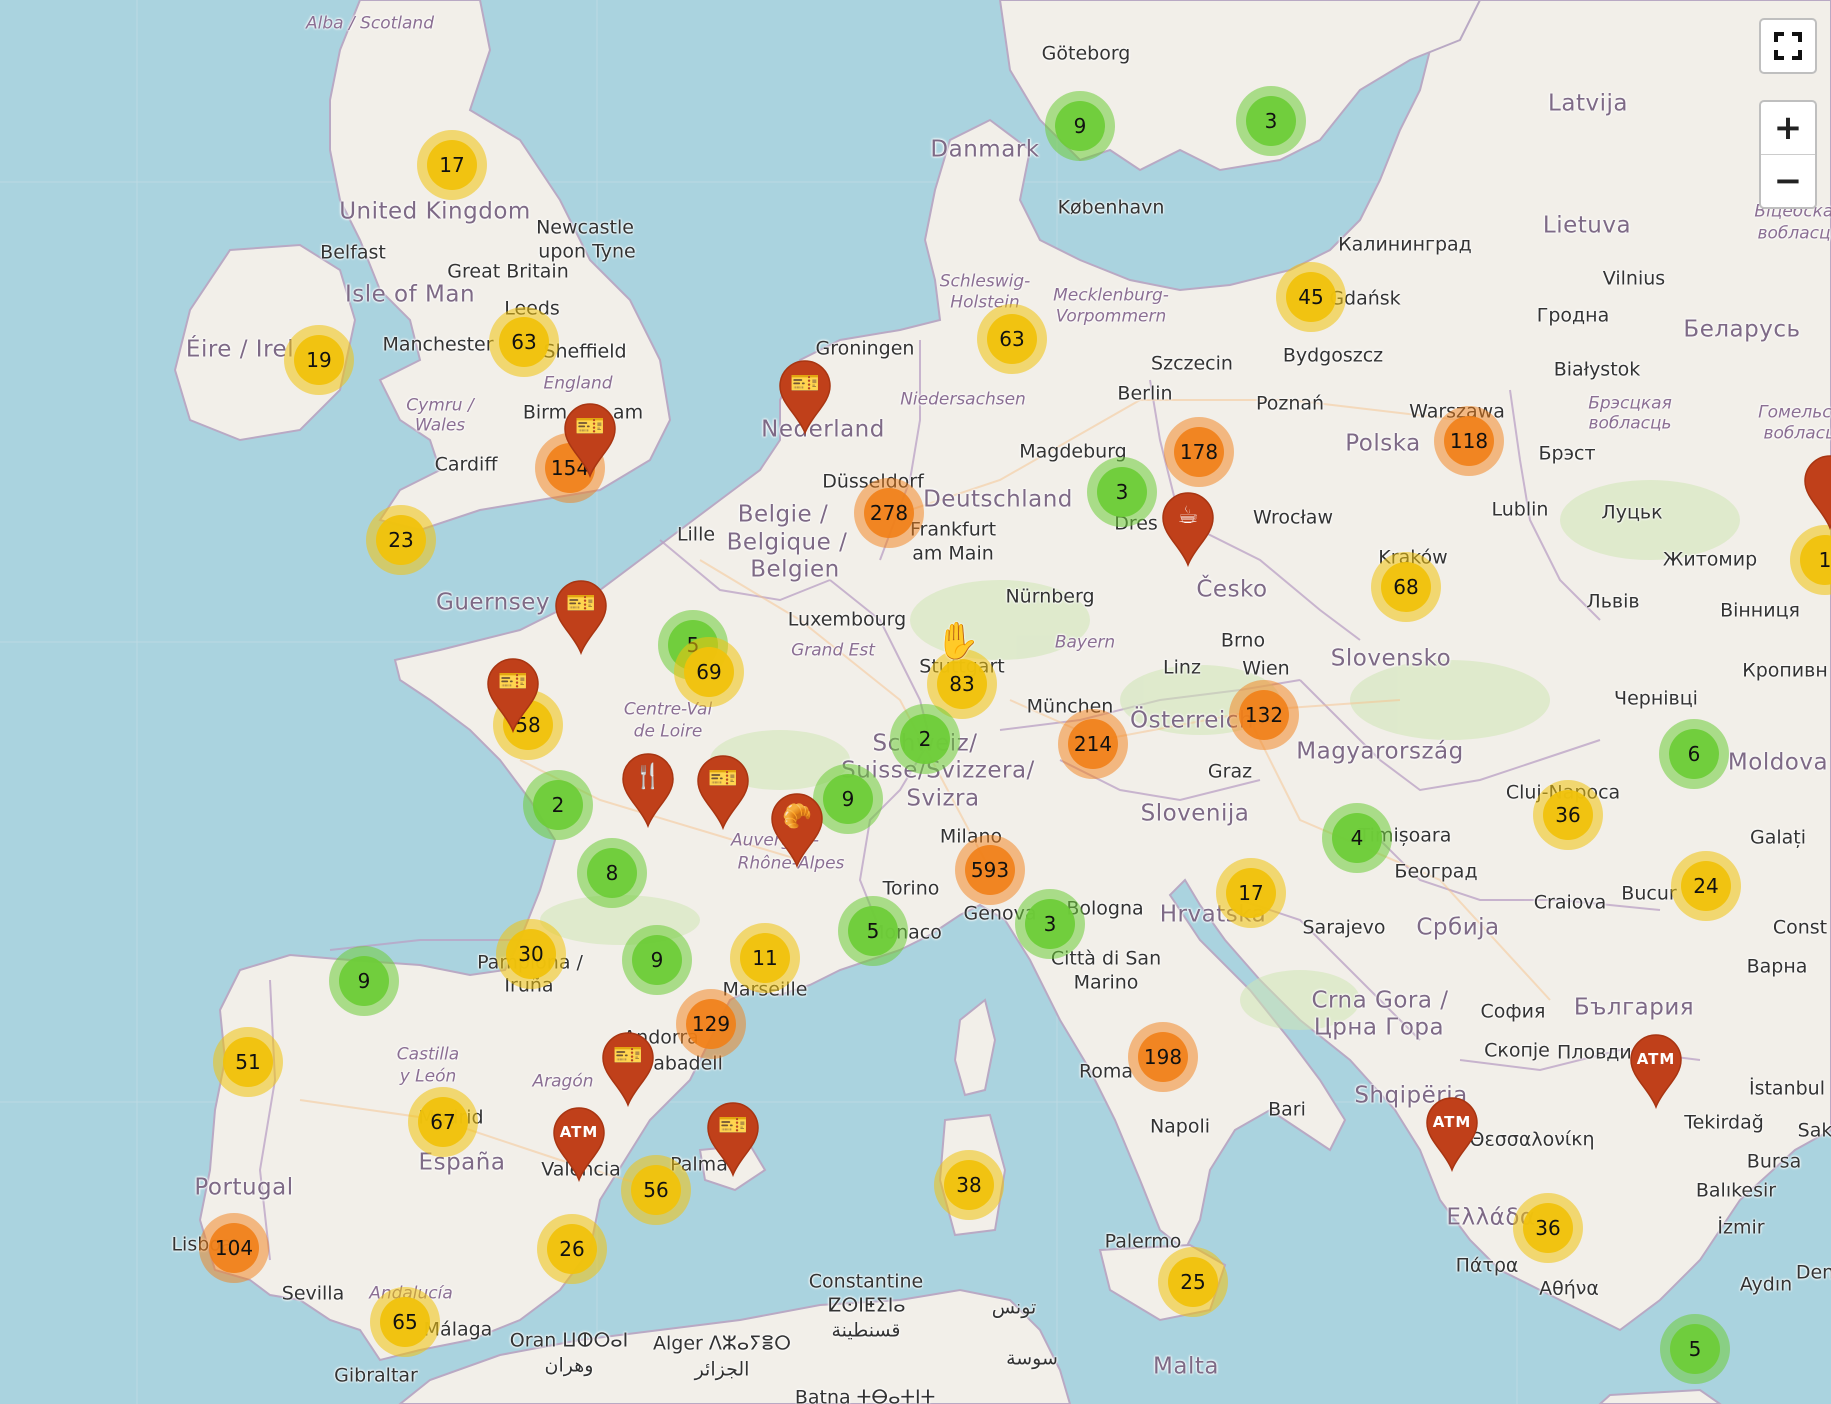 The width and height of the screenshot is (1831, 1404). Describe the element at coordinates (1788, 180) in the screenshot. I see `zoom-out-button: −` at that location.